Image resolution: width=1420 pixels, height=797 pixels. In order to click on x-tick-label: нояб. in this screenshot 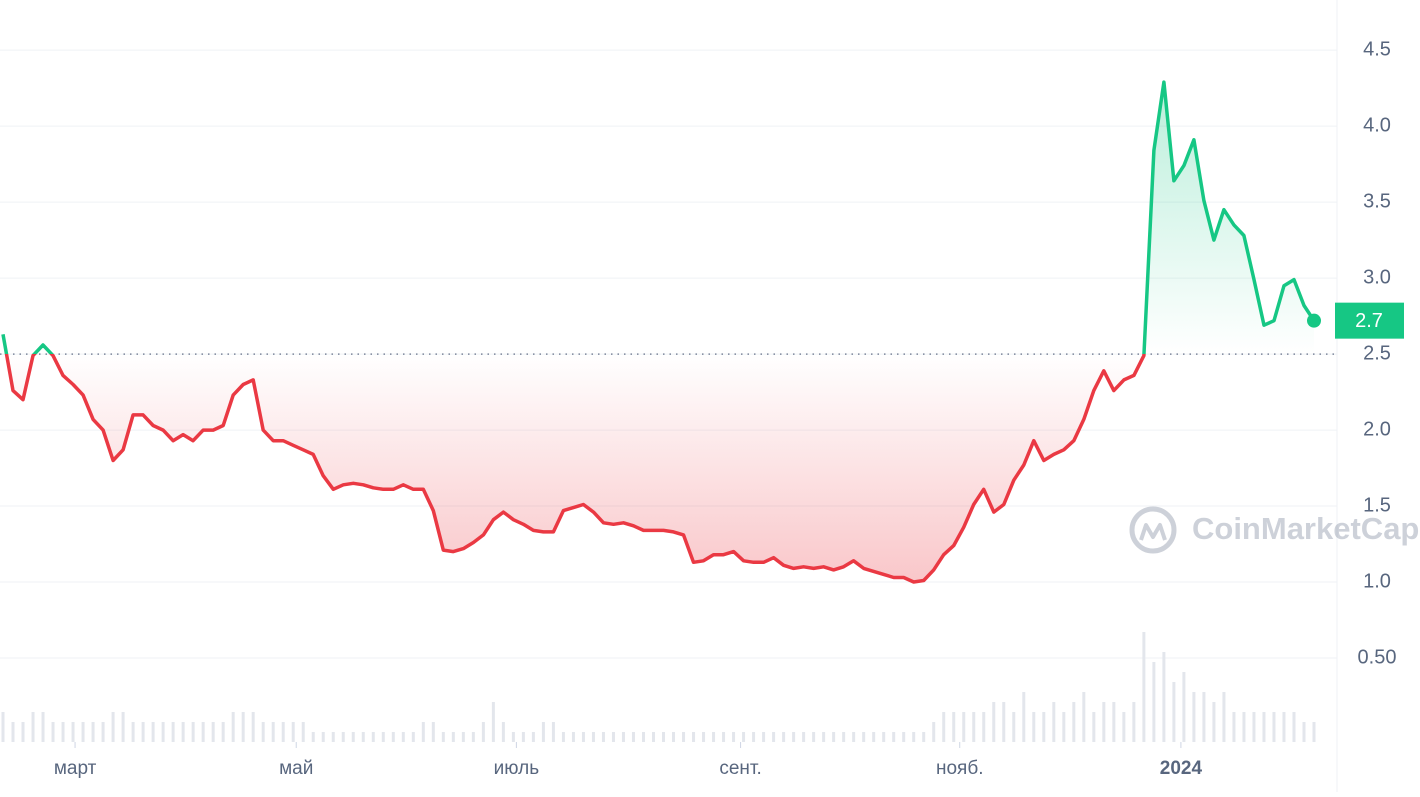, I will do `click(960, 768)`.